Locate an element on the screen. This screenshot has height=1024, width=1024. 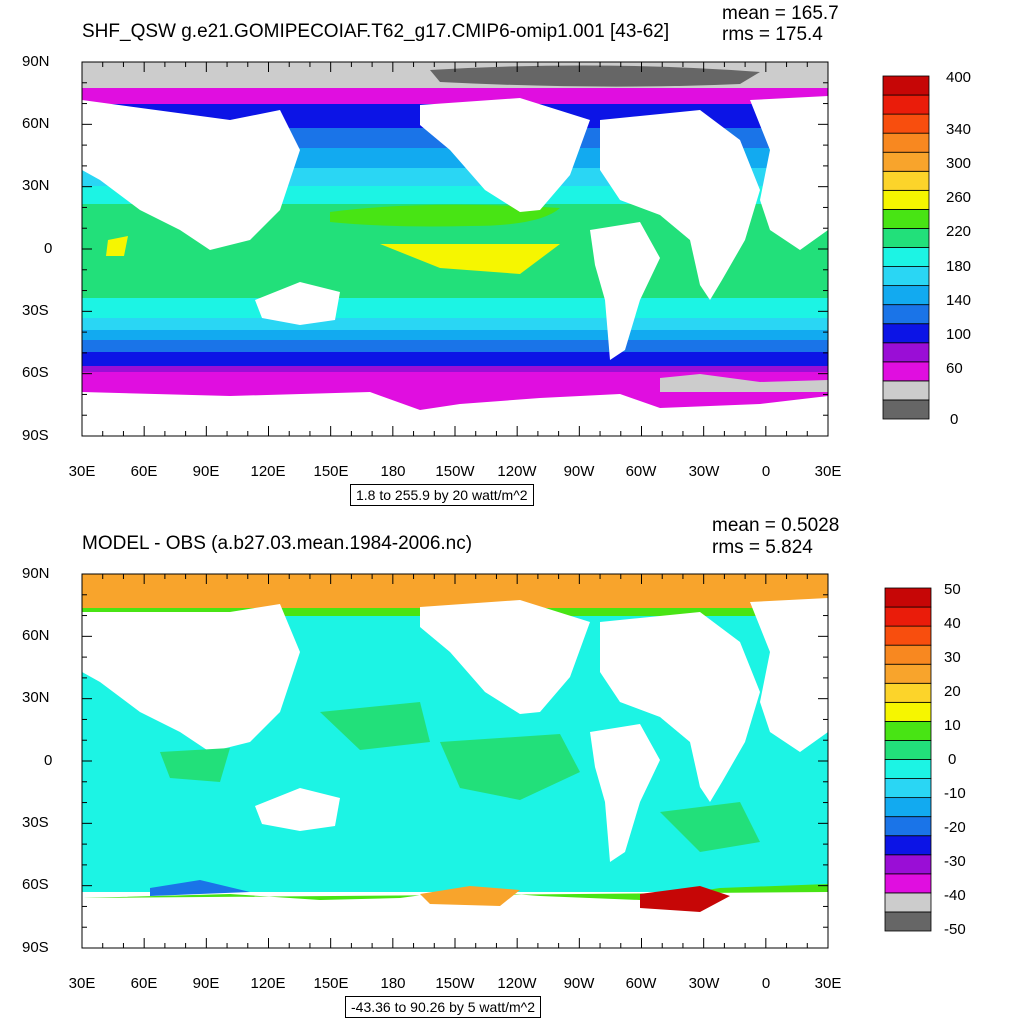
colorbar-tick-label: 30 is located at coordinates (952, 657).